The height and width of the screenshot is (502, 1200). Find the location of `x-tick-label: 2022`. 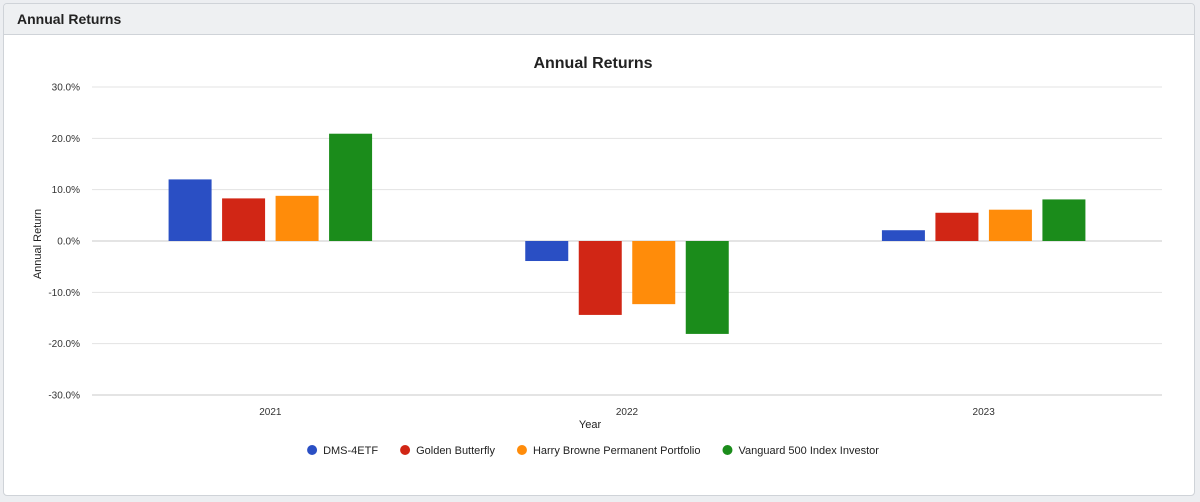

x-tick-label: 2022 is located at coordinates (627, 412).